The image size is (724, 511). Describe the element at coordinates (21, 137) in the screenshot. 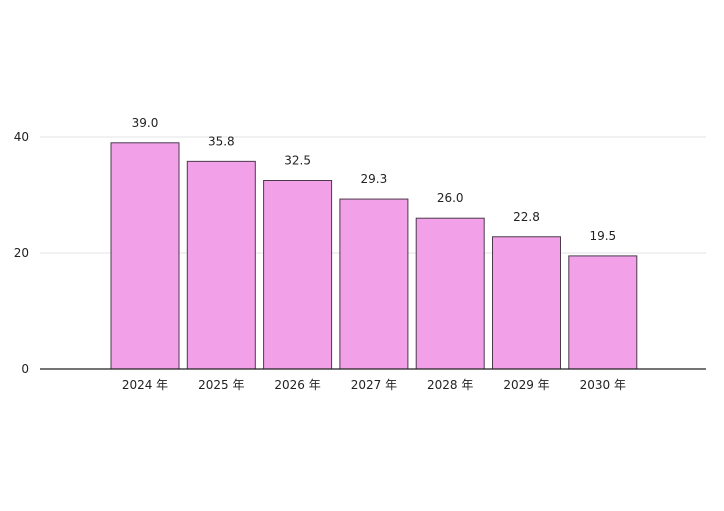

I see `y-tick-label: 40` at that location.